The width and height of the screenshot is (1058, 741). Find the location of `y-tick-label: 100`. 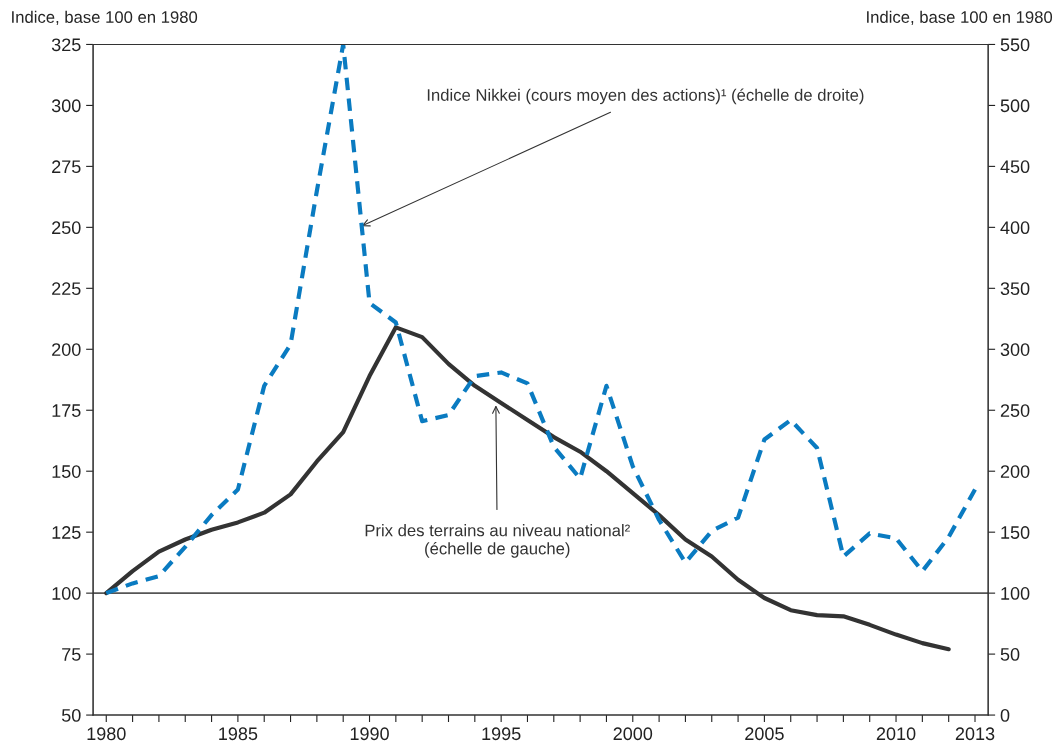

y-tick-label: 100 is located at coordinates (66, 593).